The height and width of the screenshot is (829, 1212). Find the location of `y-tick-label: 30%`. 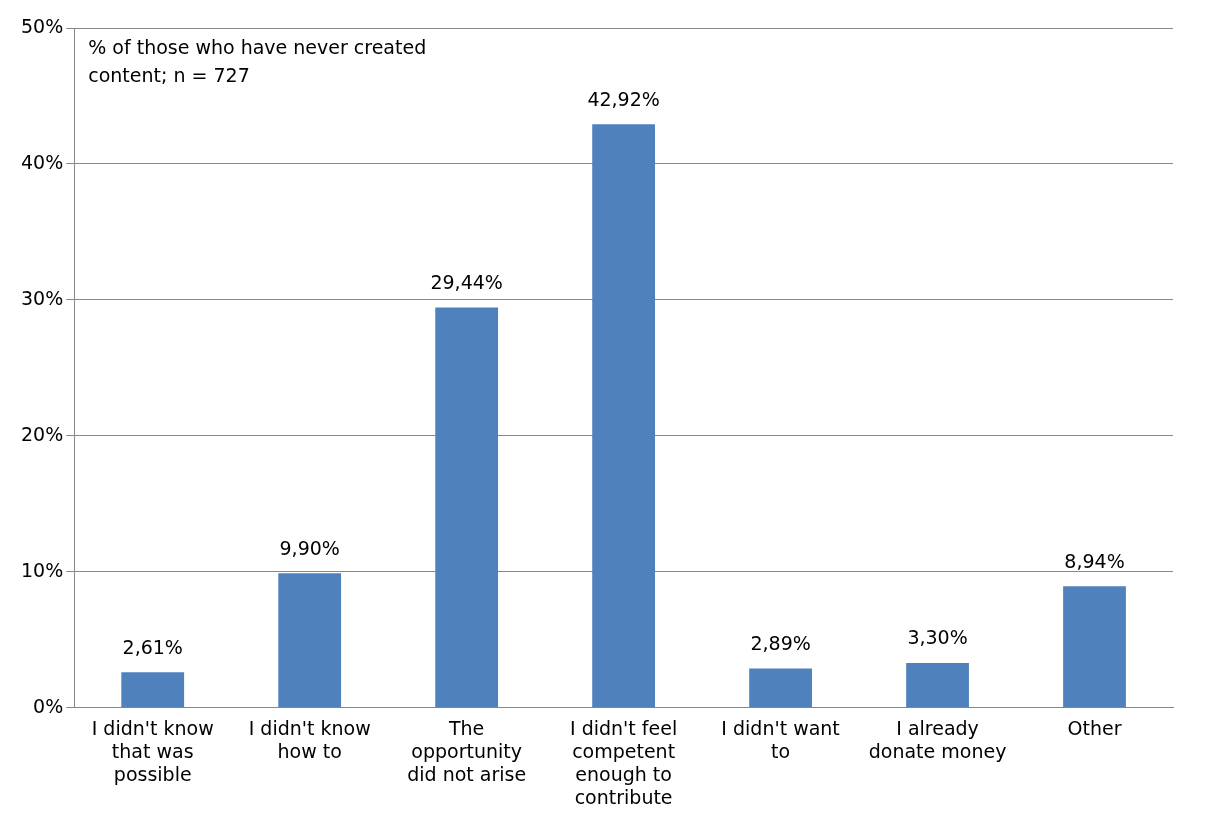

y-tick-label: 30% is located at coordinates (42, 297).